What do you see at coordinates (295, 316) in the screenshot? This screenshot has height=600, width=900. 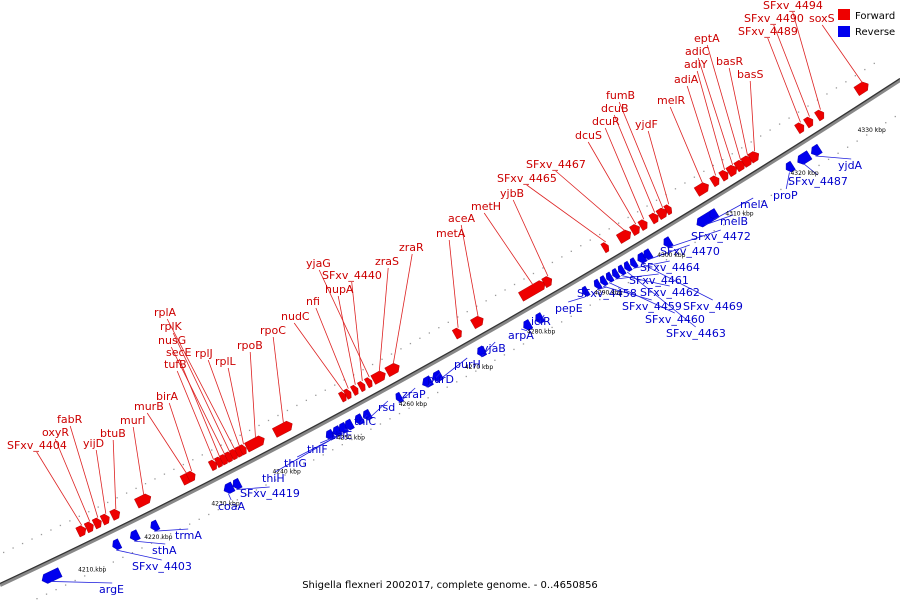 I see `label-nudc: nudC` at bounding box center [295, 316].